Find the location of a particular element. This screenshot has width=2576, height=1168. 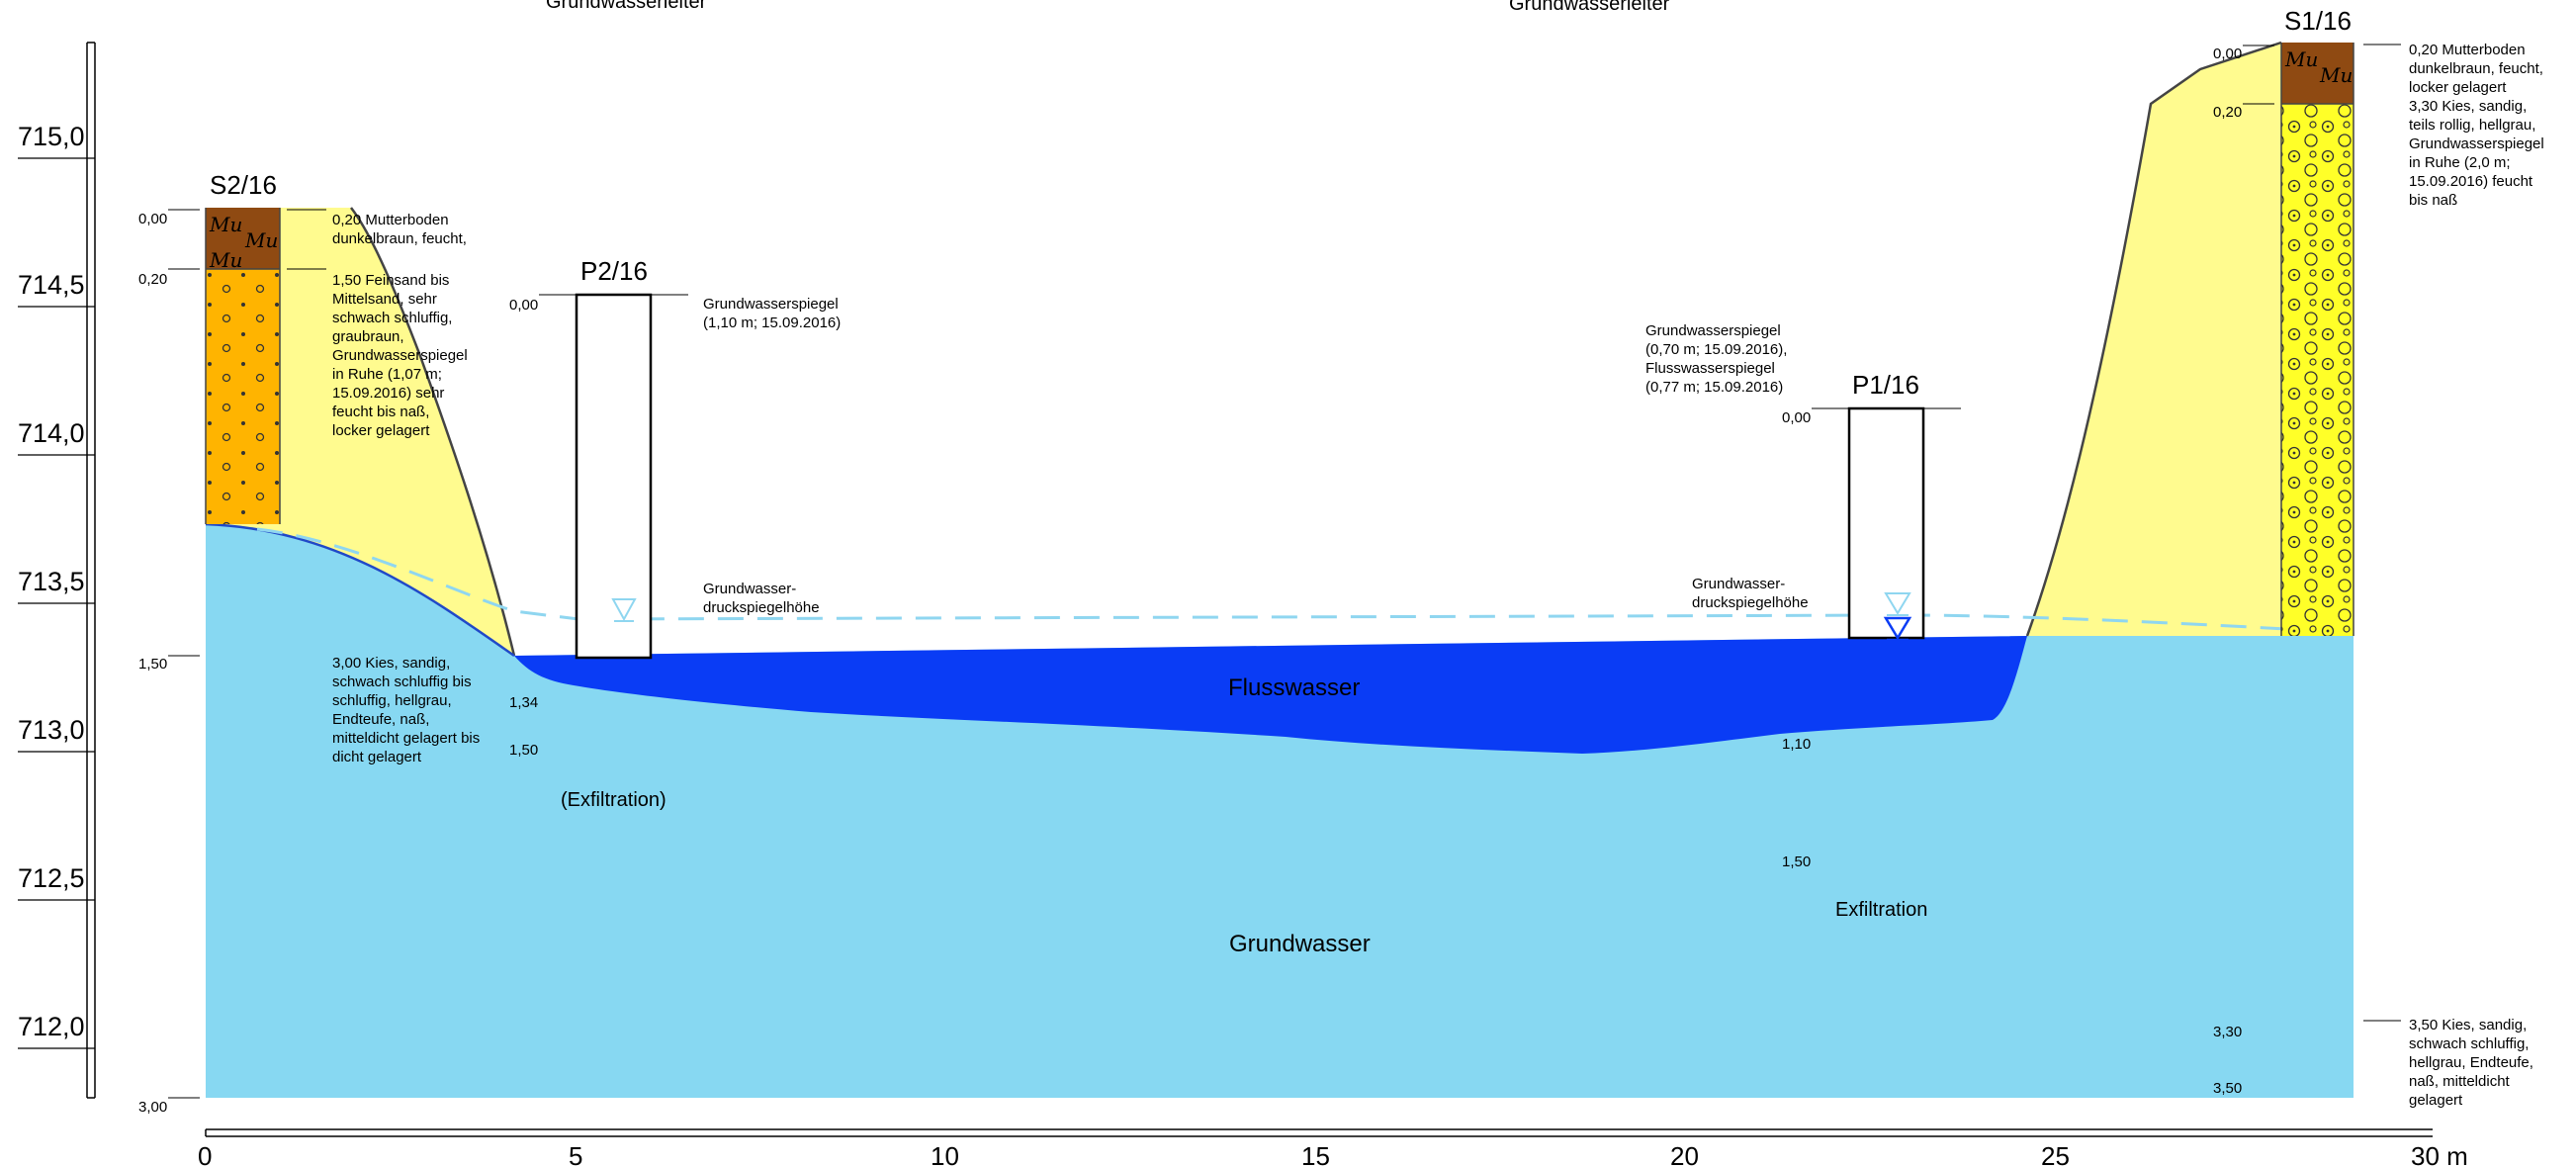

s2-depth-0-20: 0,20 is located at coordinates (152, 279).